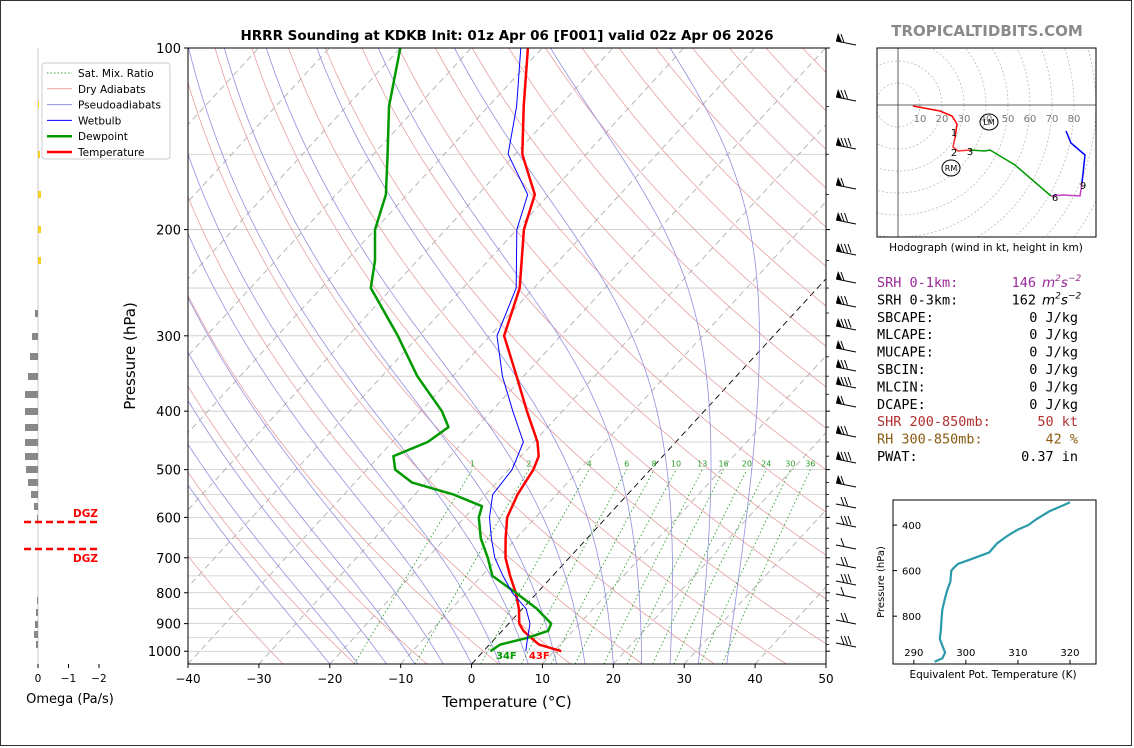 The image size is (1134, 748). What do you see at coordinates (954, 153) in the screenshot?
I see `hodograph-height-label: 2` at bounding box center [954, 153].